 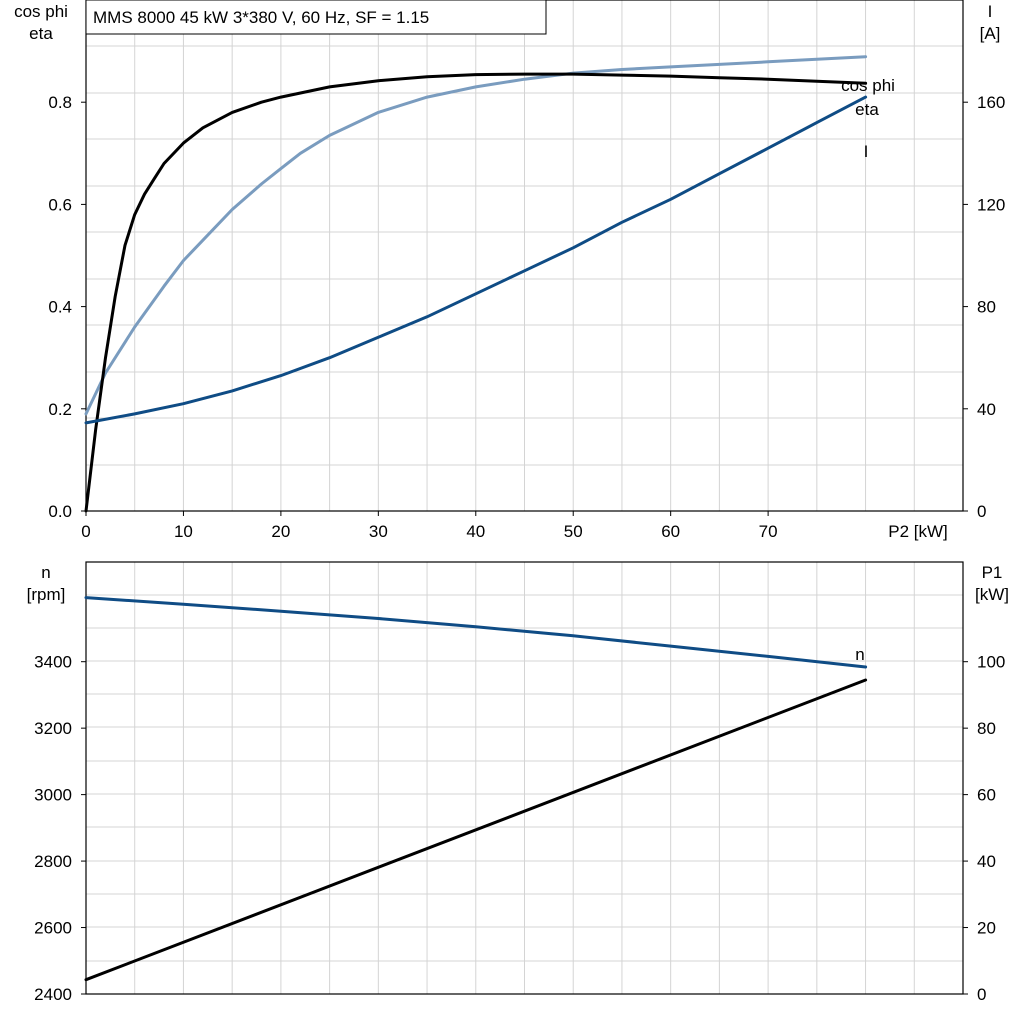 What do you see at coordinates (670, 531) in the screenshot?
I see `chart1-x-tick-label: 60` at bounding box center [670, 531].